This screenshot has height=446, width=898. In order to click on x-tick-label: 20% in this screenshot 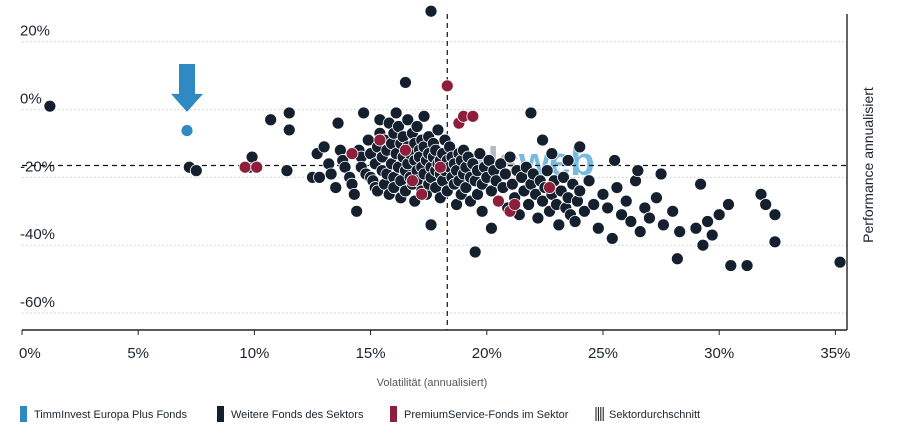, I will do `click(487, 353)`.